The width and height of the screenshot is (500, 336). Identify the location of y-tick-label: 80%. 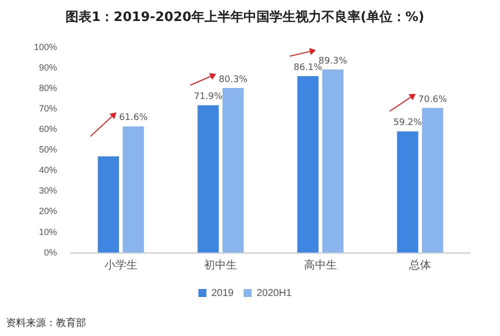
(48, 88).